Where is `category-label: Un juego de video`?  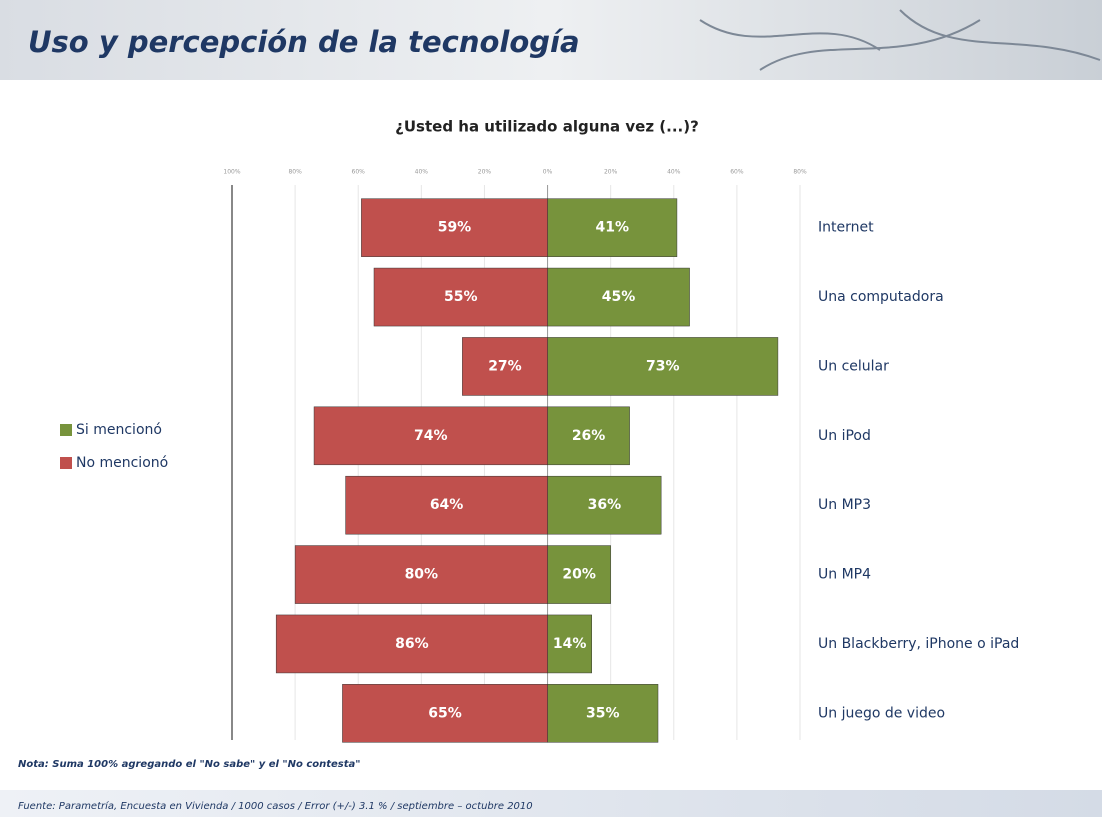
category-label: Un juego de video is located at coordinates (881, 713).